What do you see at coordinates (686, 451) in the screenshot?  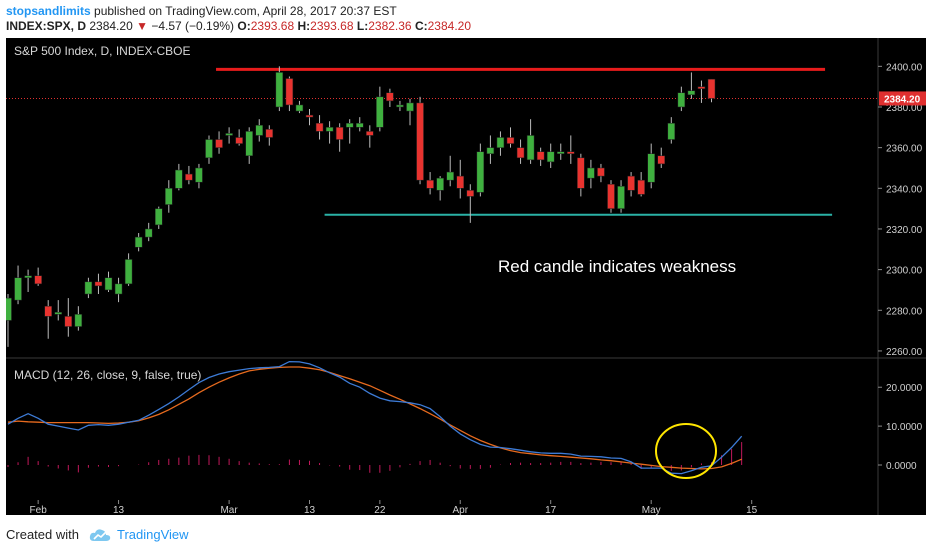 I see `callout-circle` at bounding box center [686, 451].